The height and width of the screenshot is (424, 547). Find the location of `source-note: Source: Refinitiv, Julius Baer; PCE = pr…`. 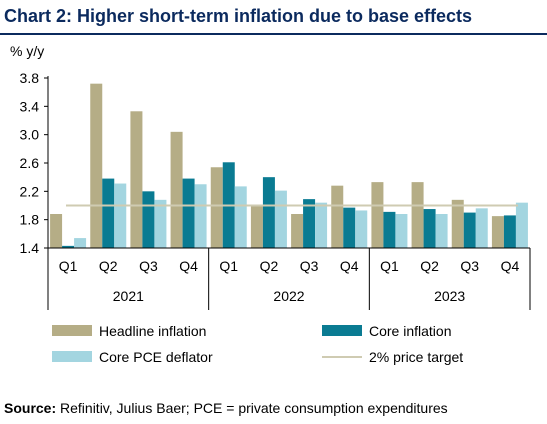

source-note: Source: Refinitiv, Julius Baer; PCE = pr… is located at coordinates (226, 408).